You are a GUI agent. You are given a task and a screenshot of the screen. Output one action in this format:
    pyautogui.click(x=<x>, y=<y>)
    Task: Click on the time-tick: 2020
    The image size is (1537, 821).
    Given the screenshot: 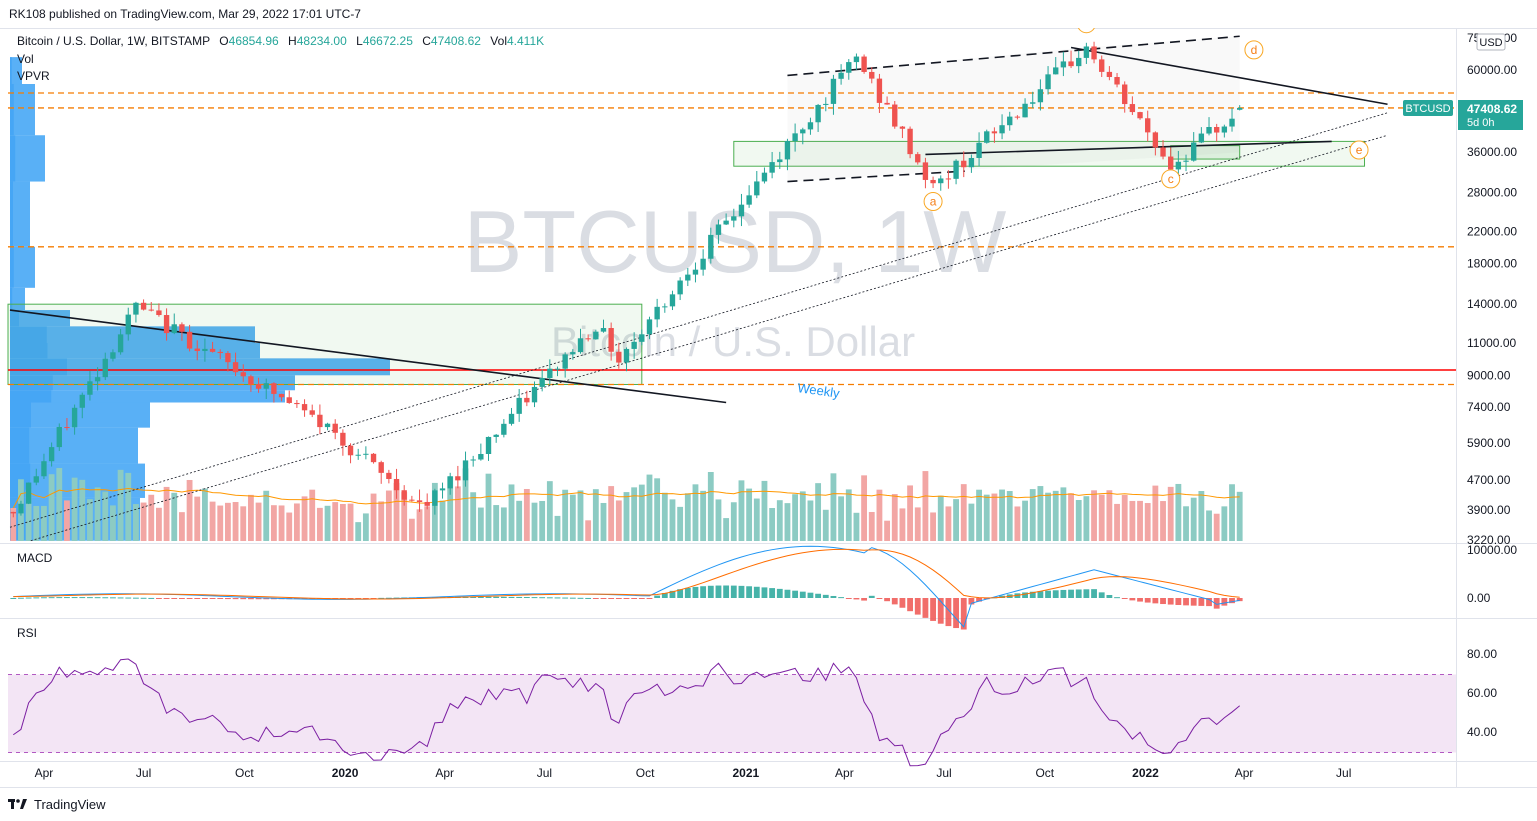 What is the action you would take?
    pyautogui.click(x=345, y=773)
    